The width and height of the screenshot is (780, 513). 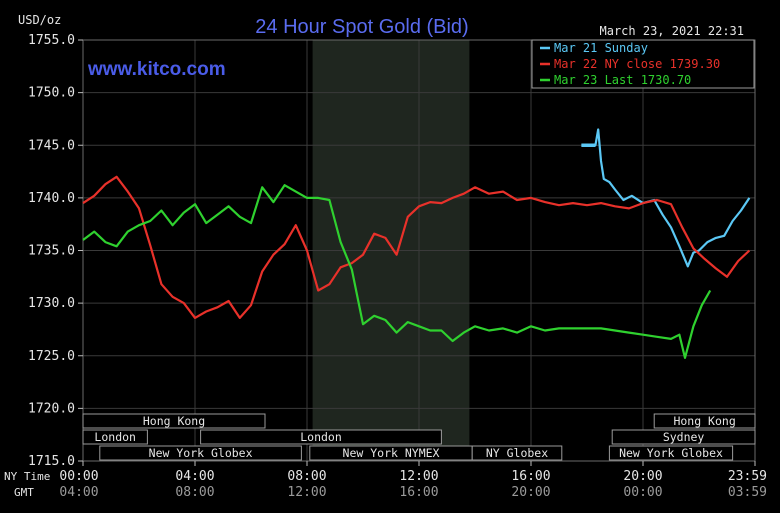 I want to click on y-tick-label: 1730.0, so click(x=51, y=303).